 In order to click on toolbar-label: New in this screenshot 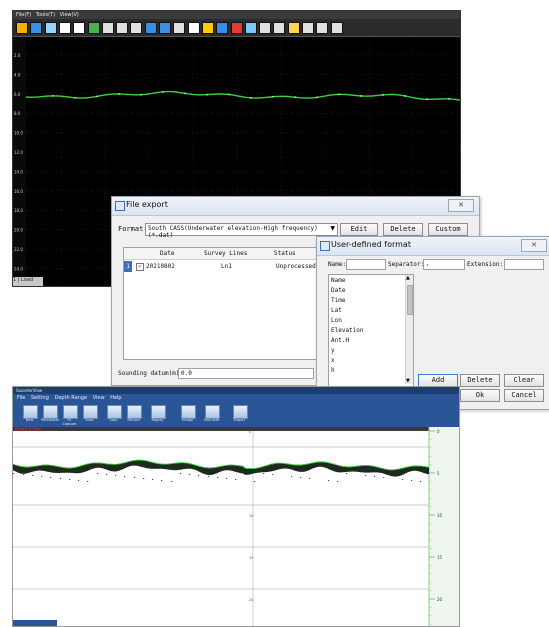, I will do `click(29, 420)`.